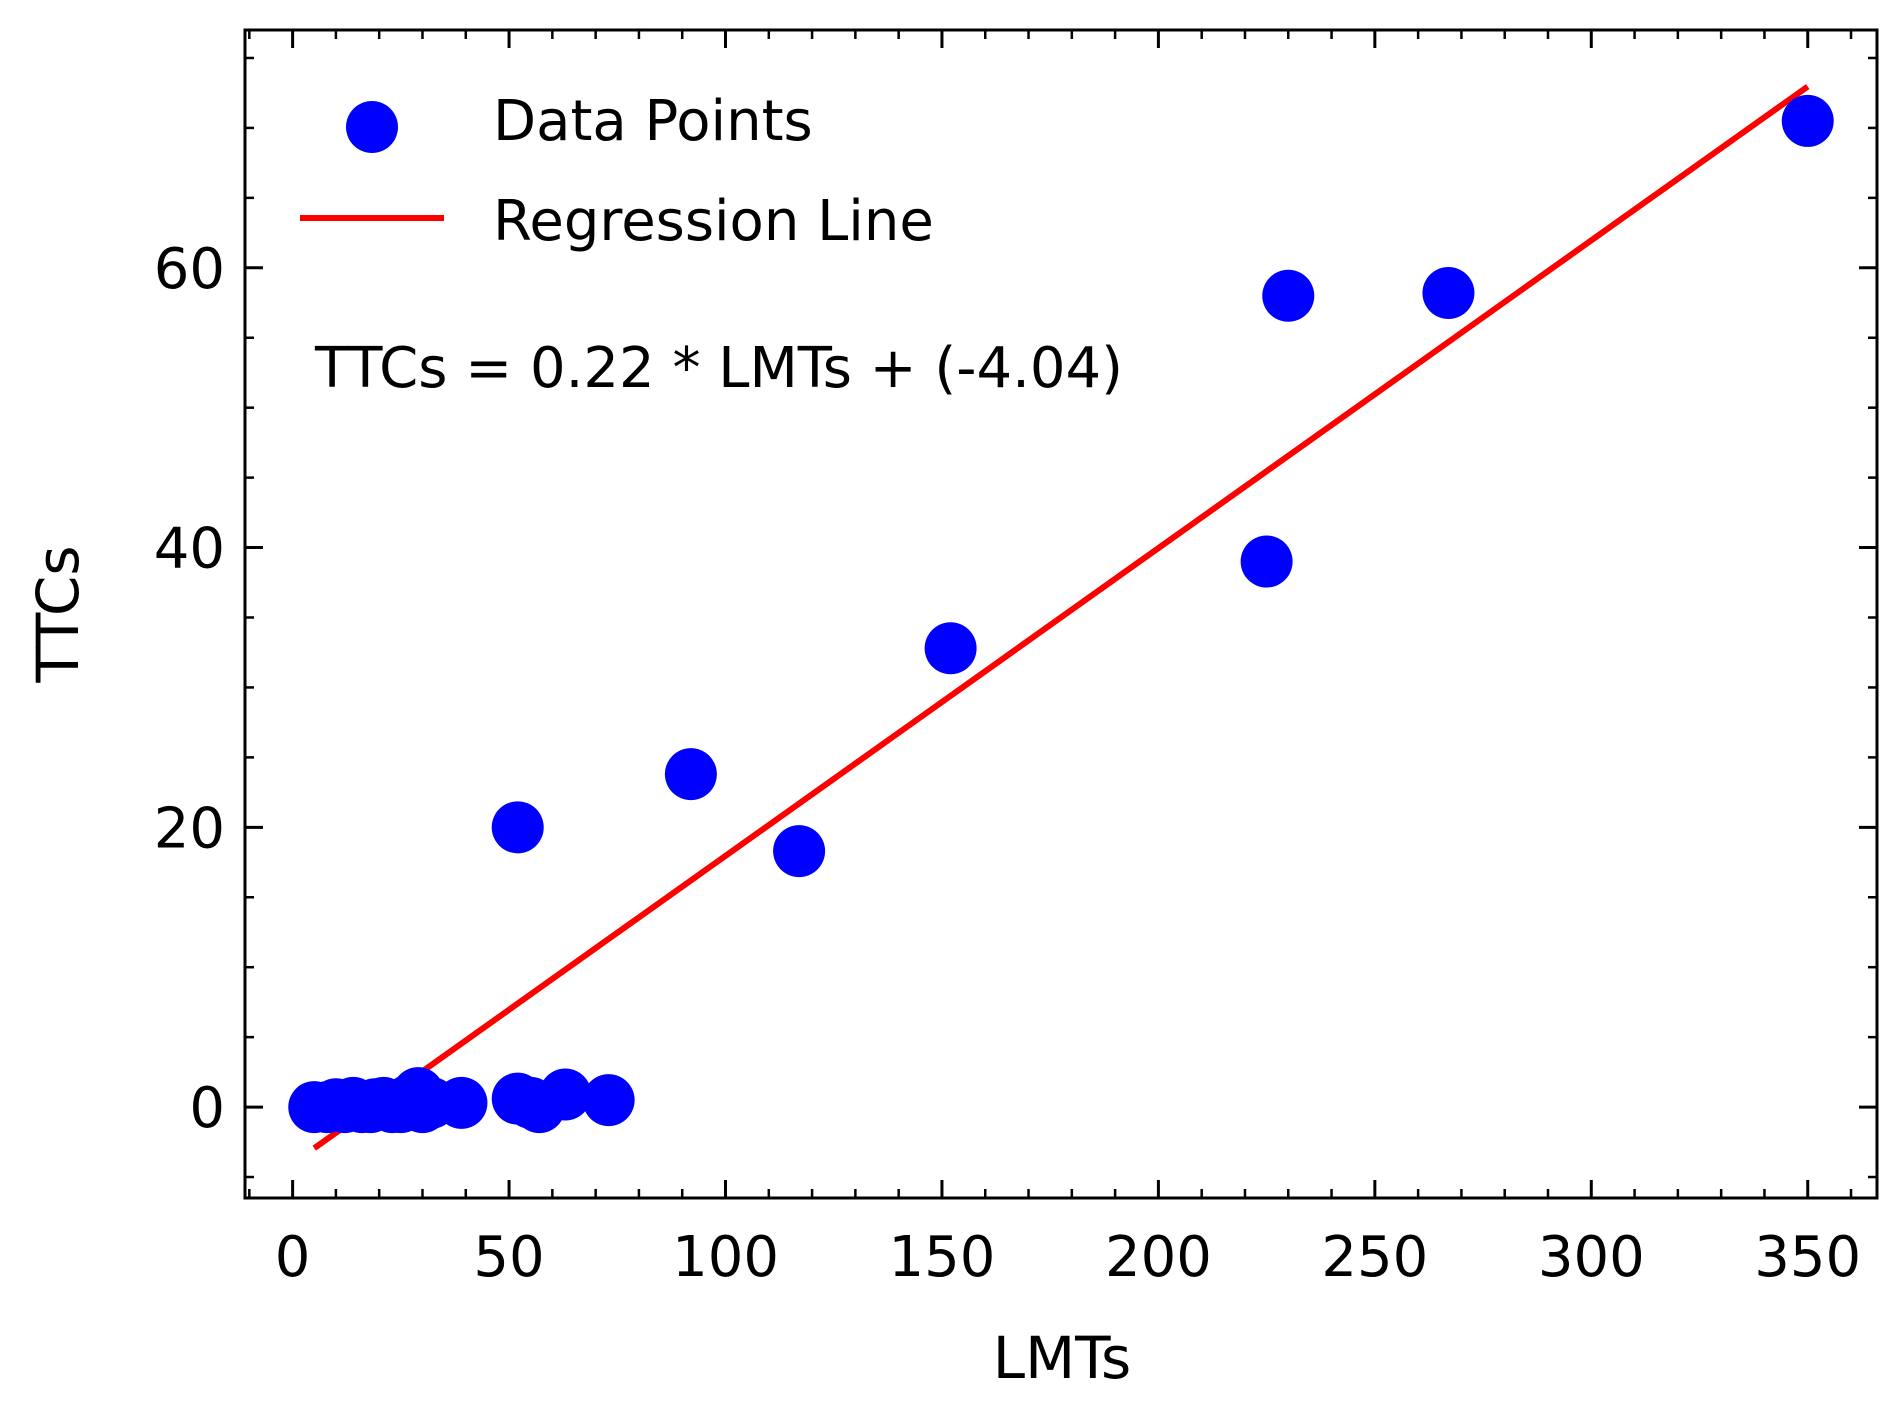 The image size is (1896, 1416). Describe the element at coordinates (189, 269) in the screenshot. I see `y-tick-label: 60` at that location.